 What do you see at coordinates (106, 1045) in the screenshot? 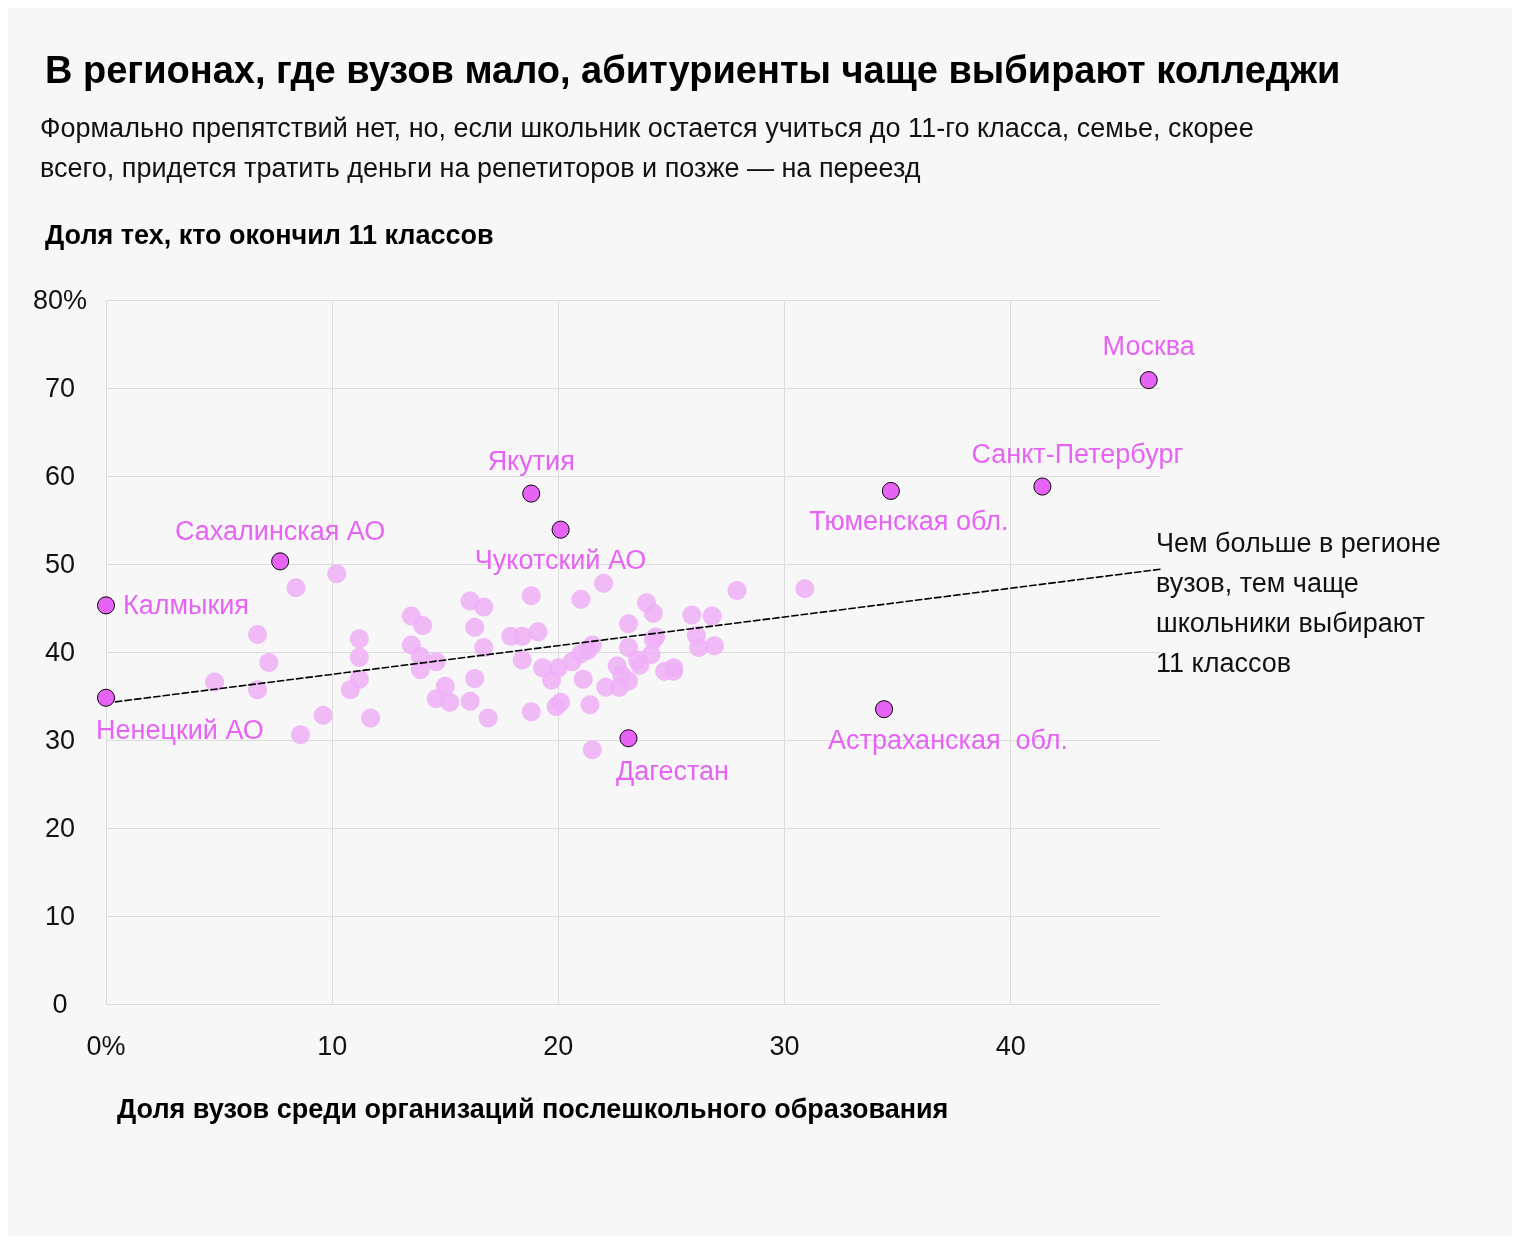
I see `x-tick-label: 0%` at bounding box center [106, 1045].